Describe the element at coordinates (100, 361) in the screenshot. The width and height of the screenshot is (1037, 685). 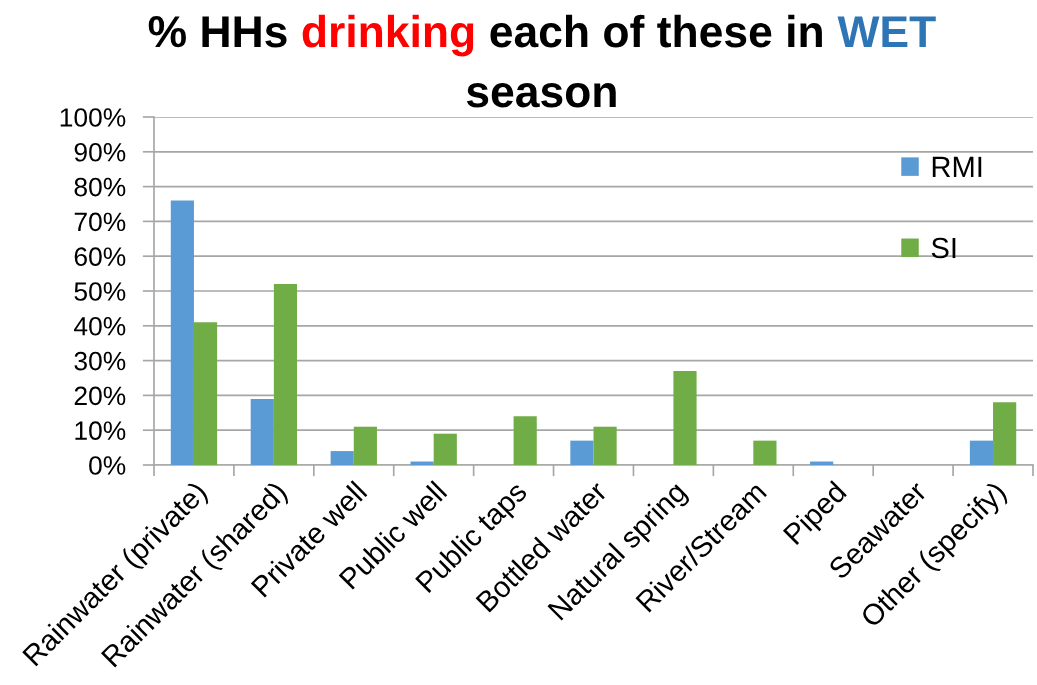
I see `y-tick-label: 30%` at that location.